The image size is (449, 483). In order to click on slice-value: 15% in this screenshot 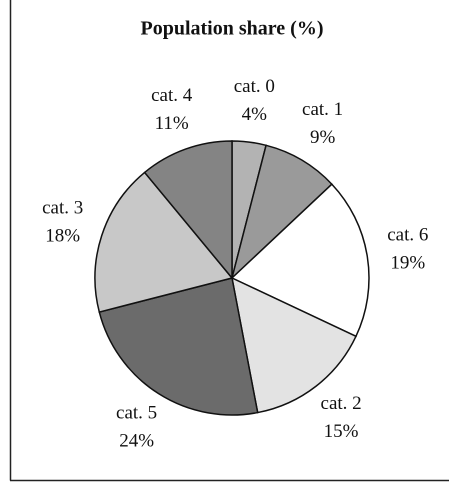, I will do `click(341, 431)`.